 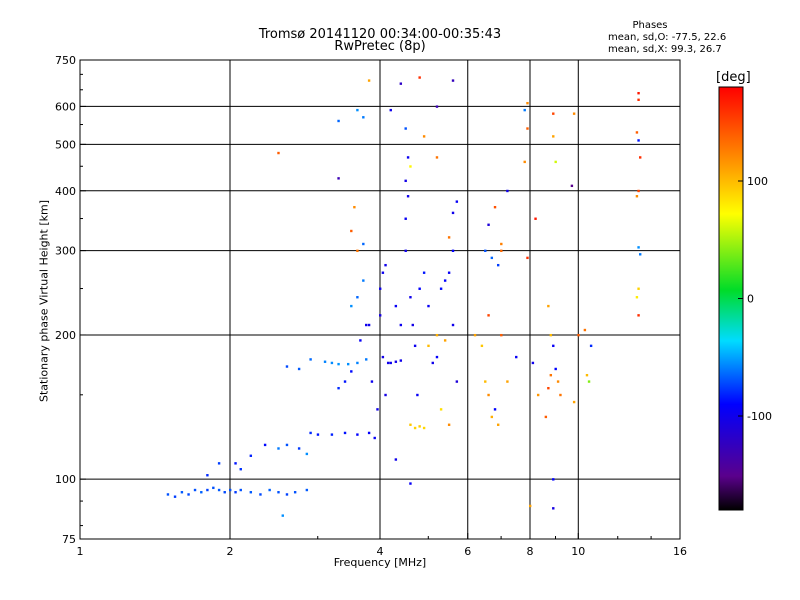 I want to click on colorbar-tick-label: 100, so click(x=757, y=181).